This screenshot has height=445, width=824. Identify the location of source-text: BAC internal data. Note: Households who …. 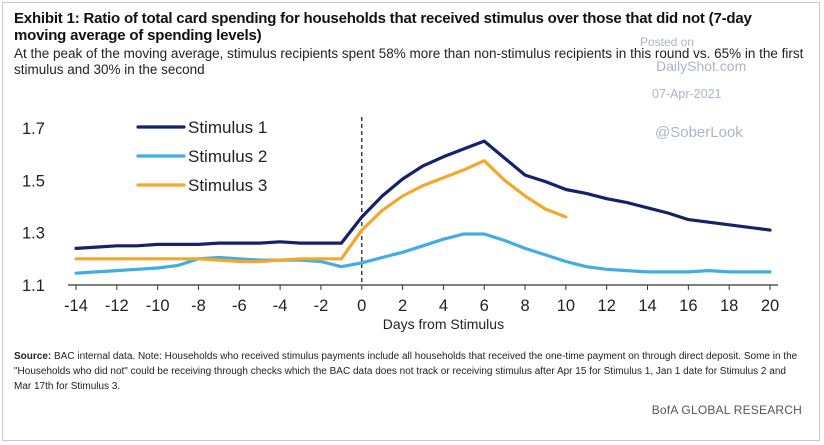
(406, 371).